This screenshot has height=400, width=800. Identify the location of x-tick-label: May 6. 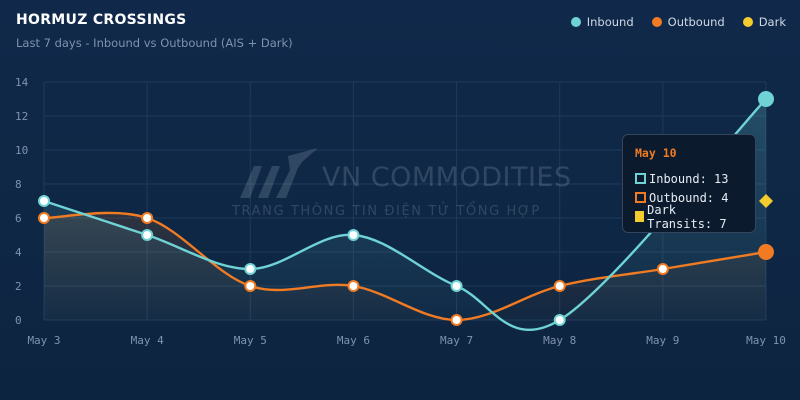
(353, 340).